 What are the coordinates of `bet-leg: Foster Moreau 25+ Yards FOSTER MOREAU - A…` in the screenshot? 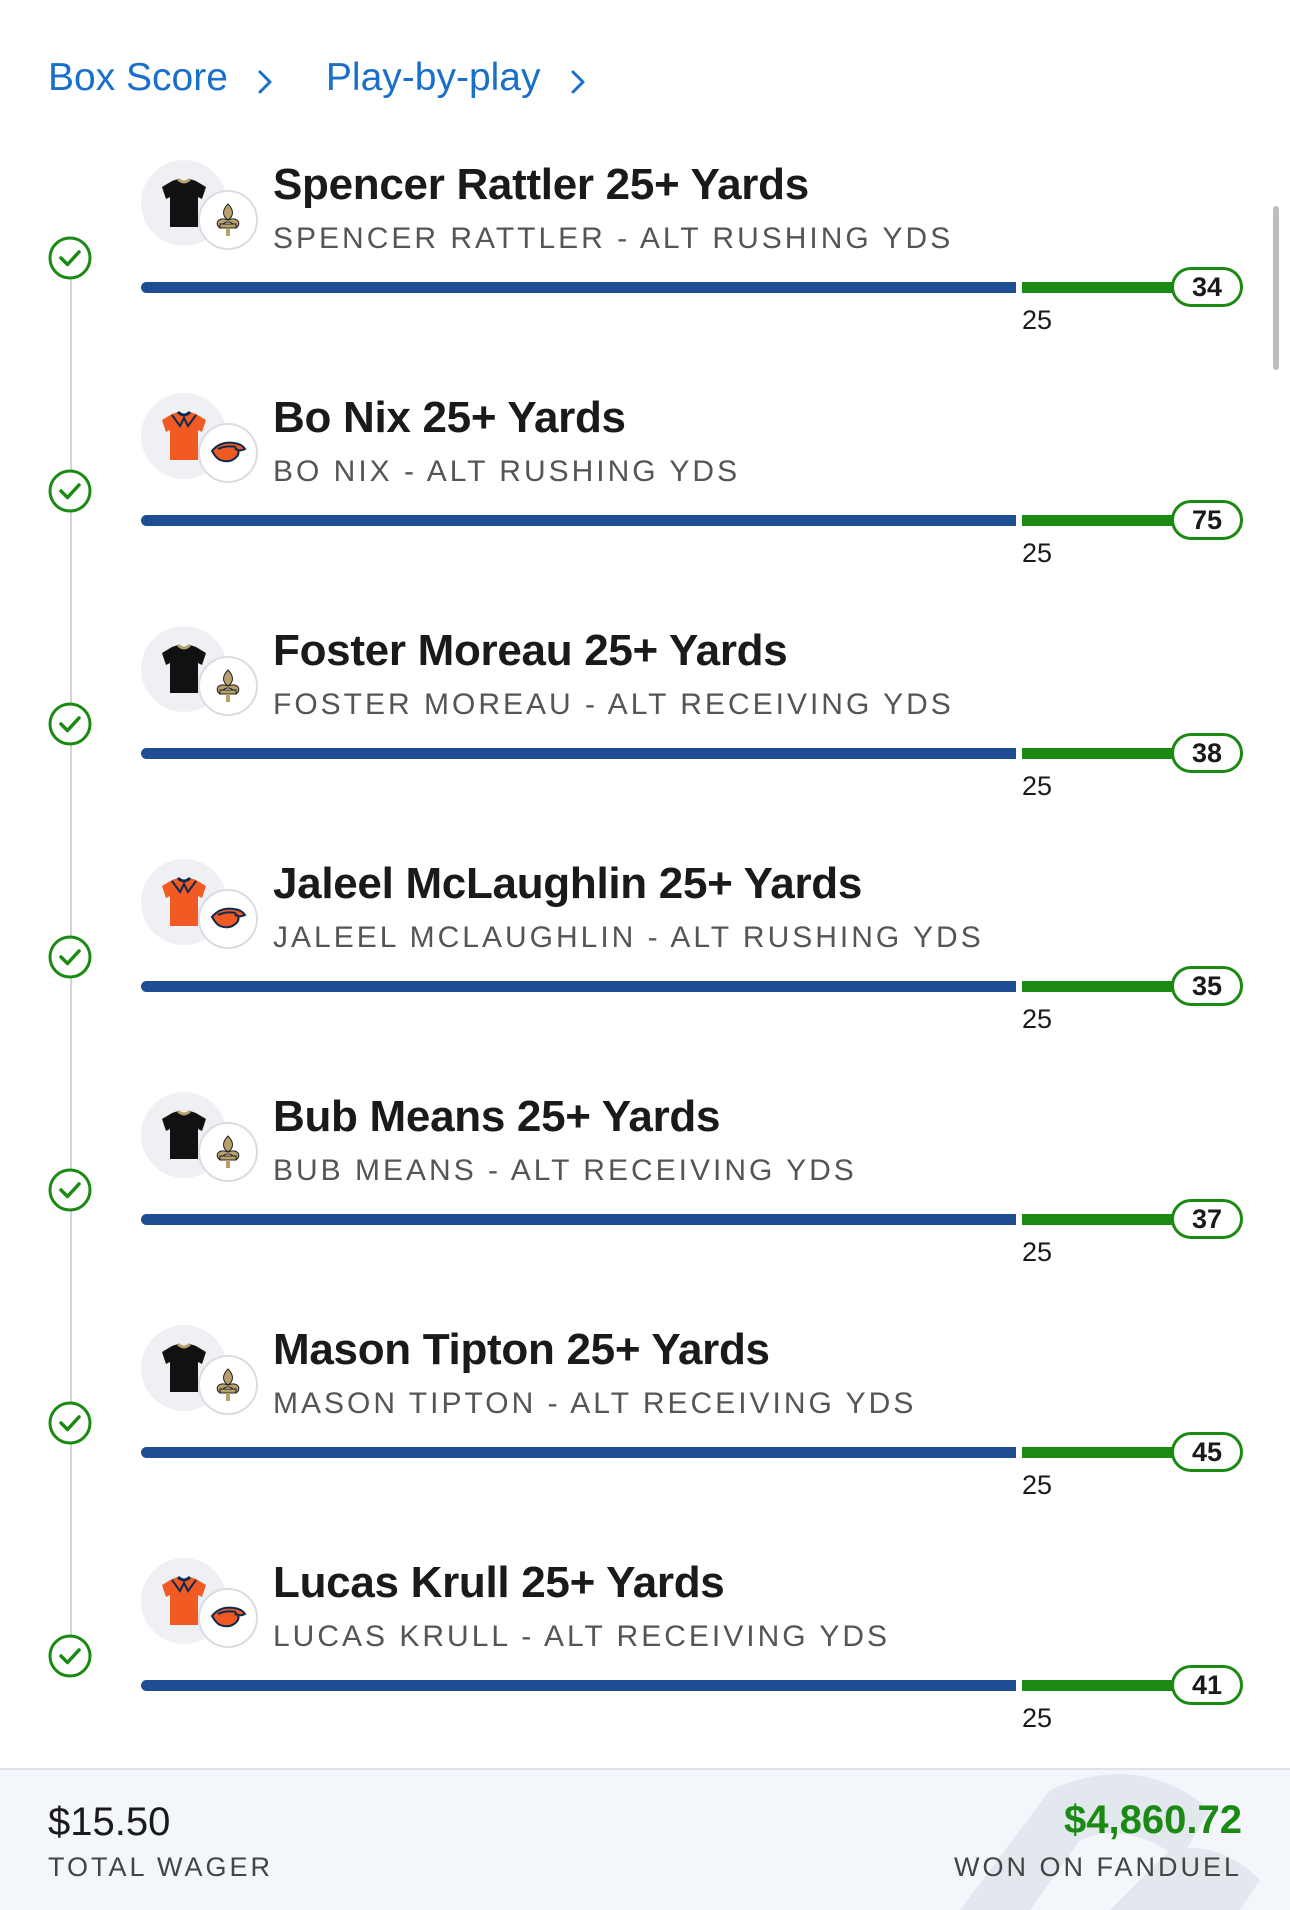 It's located at (645, 742).